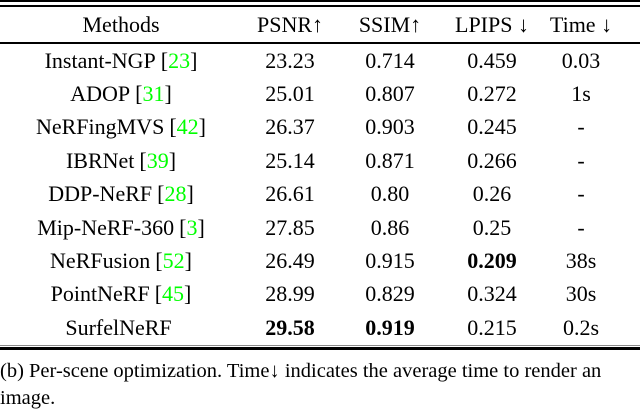 This screenshot has width=640, height=412. What do you see at coordinates (290, 127) in the screenshot?
I see `psnr-cell: 26.37` at bounding box center [290, 127].